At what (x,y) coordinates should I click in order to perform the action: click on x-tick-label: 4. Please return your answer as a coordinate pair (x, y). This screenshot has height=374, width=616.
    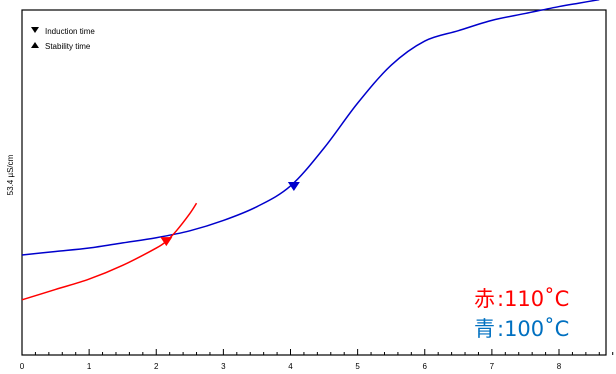
    Looking at the image, I should click on (290, 366).